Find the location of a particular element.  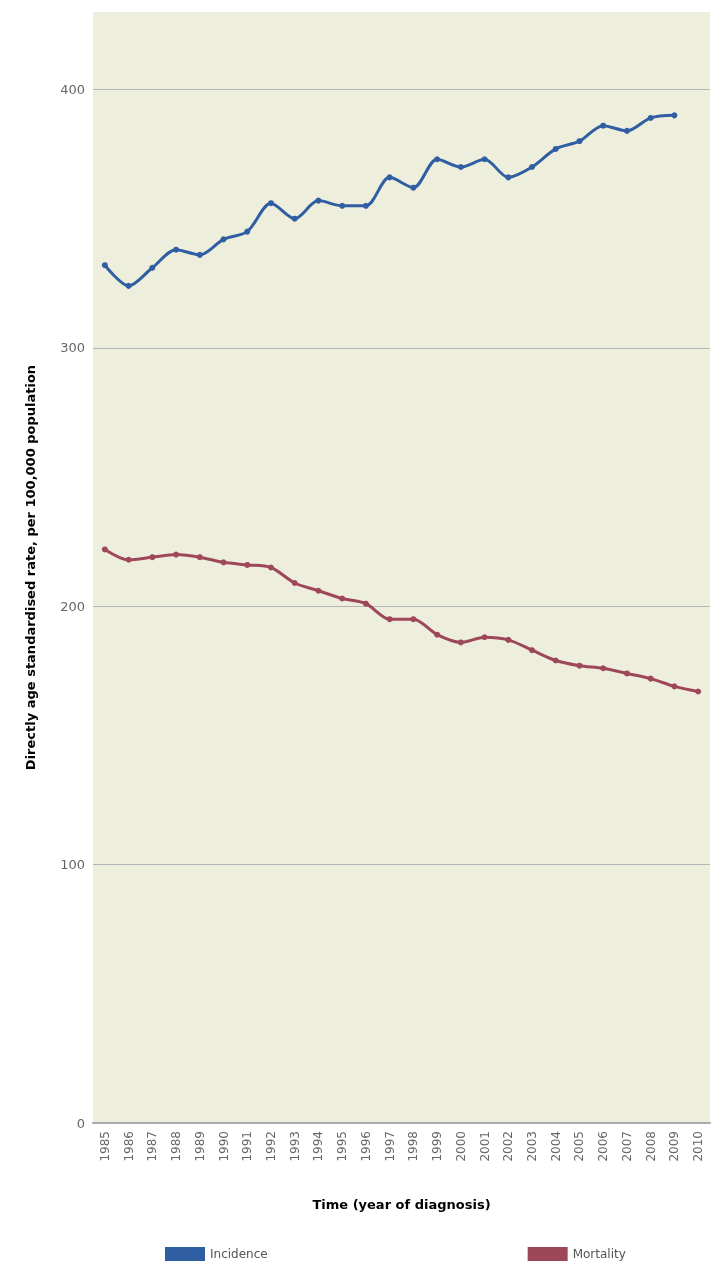

x-tick-label: 1989 is located at coordinates (199, 1146).